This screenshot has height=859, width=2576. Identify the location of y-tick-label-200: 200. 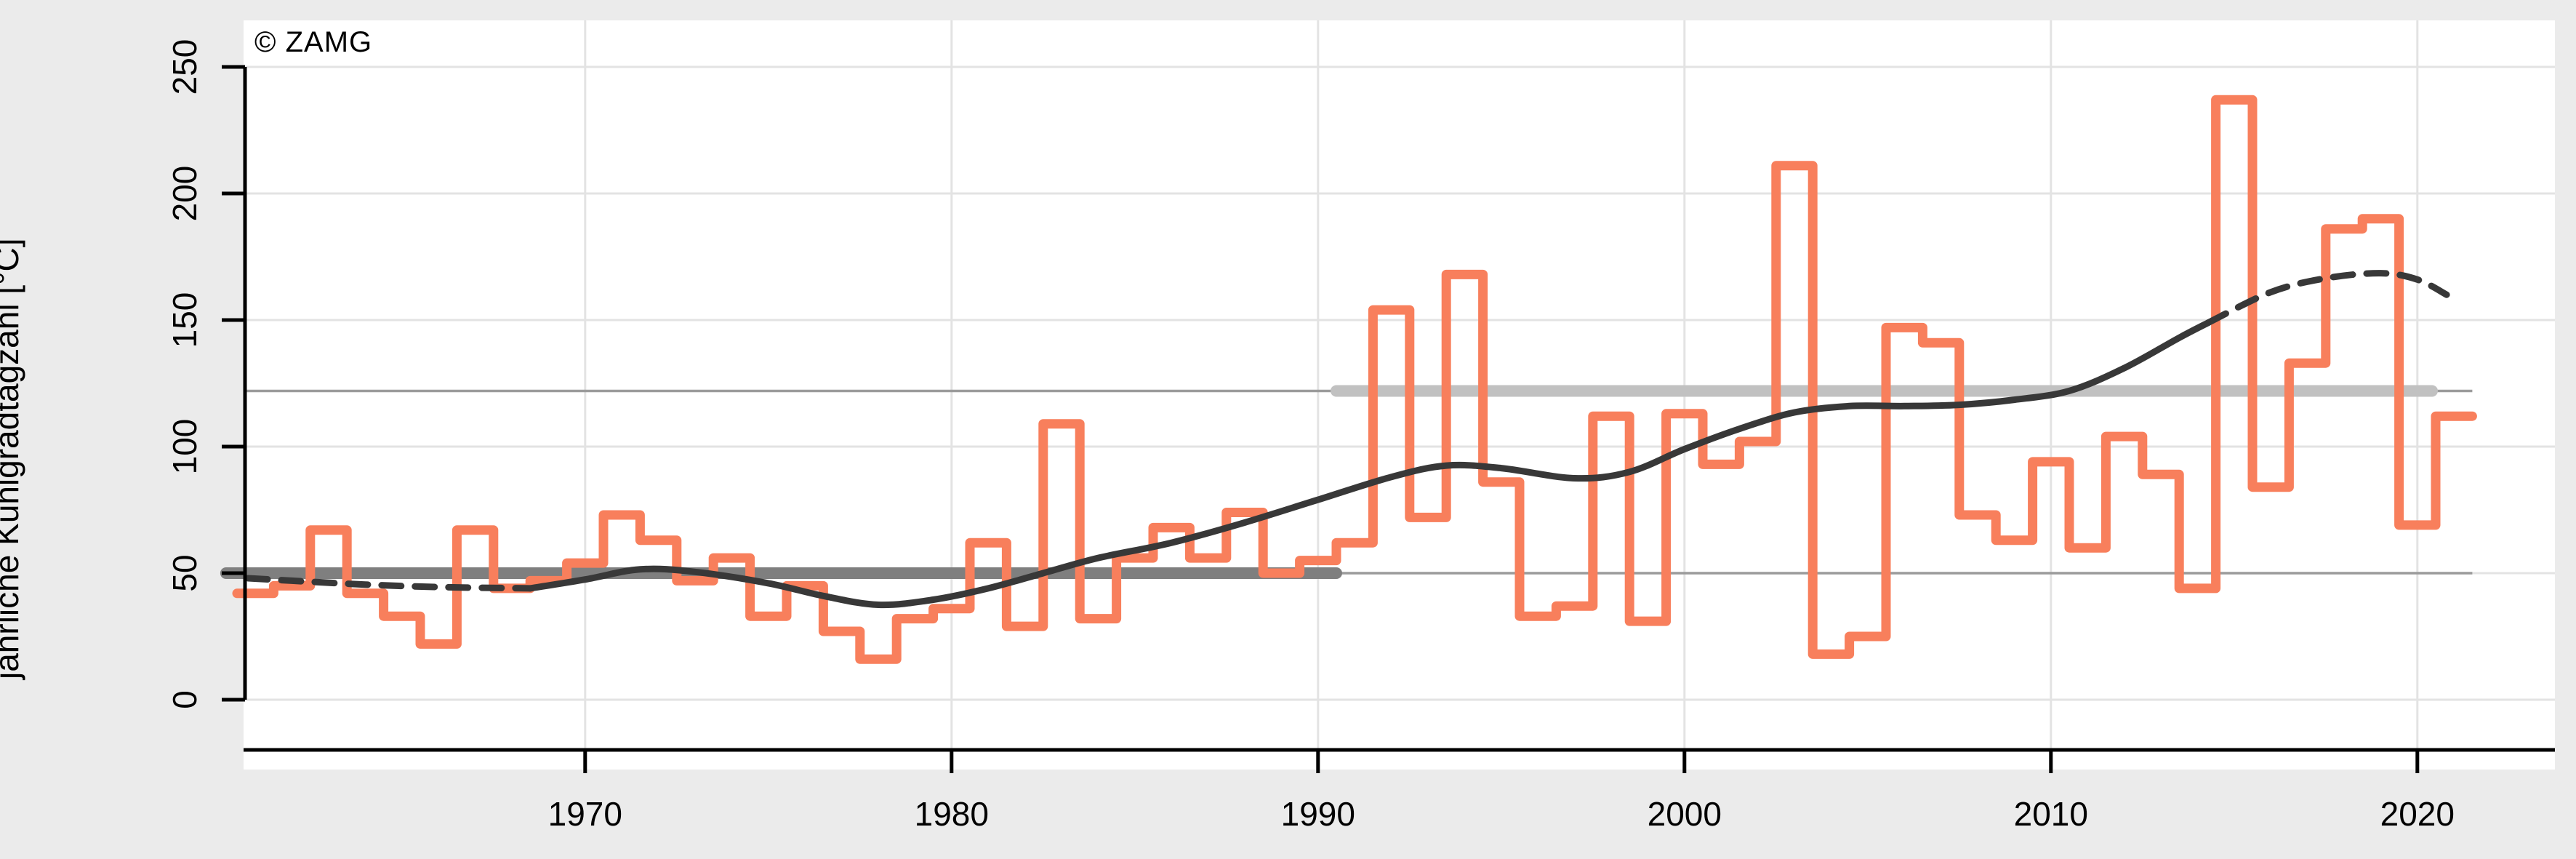
(185, 194).